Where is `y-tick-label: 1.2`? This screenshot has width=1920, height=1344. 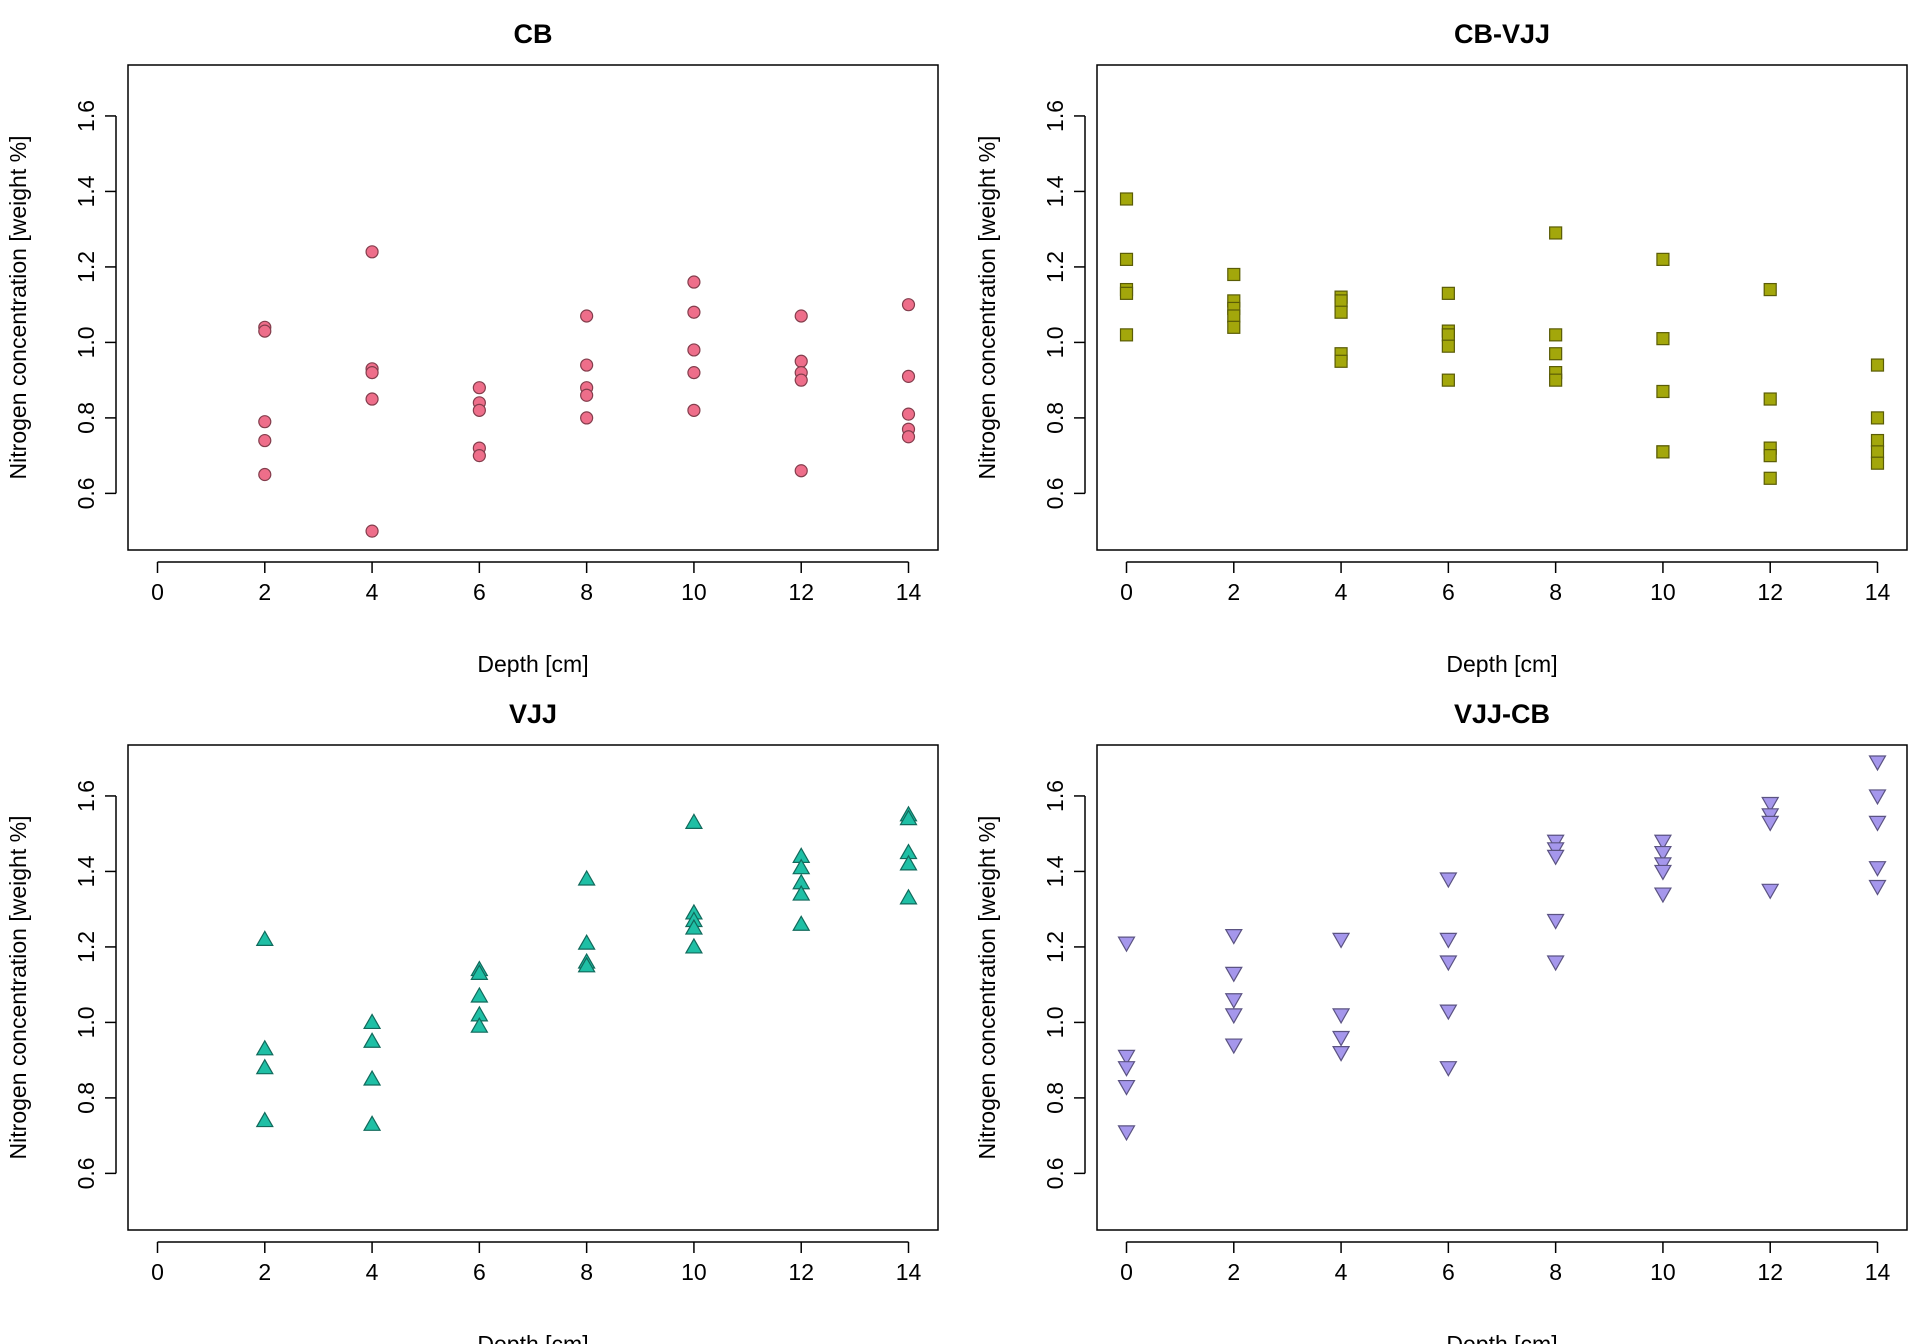
y-tick-label: 1.2 is located at coordinates (1055, 947).